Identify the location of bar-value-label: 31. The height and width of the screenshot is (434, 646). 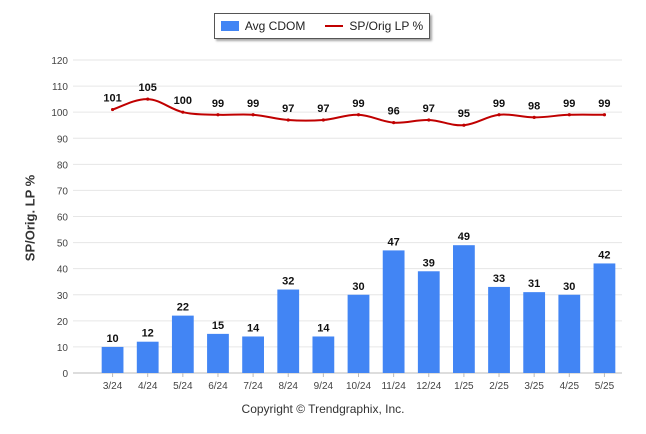
(534, 284).